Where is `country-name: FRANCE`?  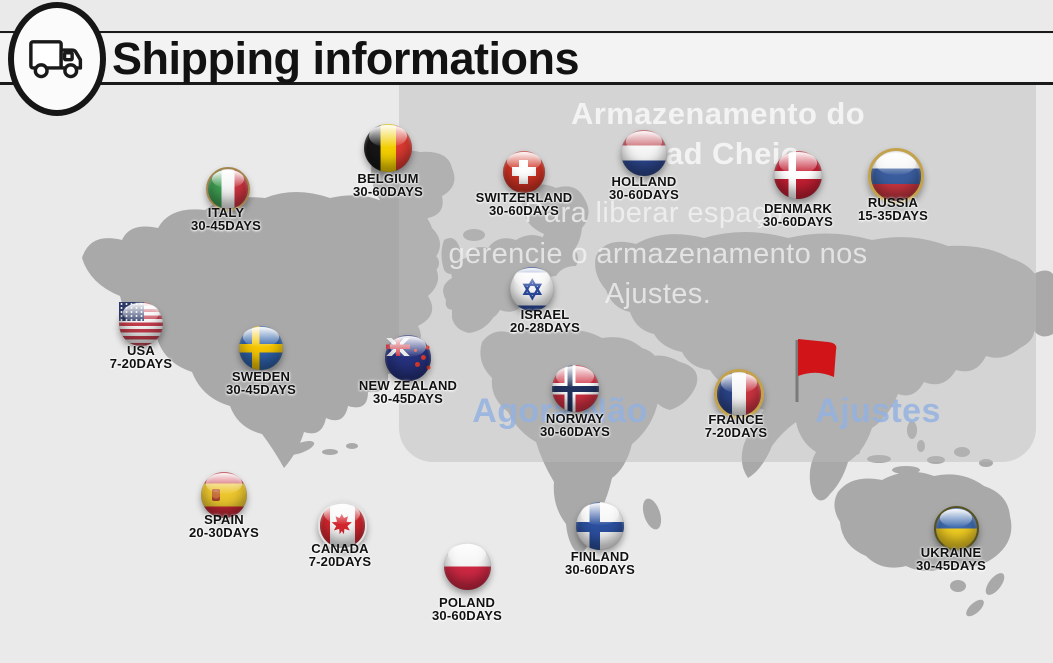
country-name: FRANCE is located at coordinates (736, 419).